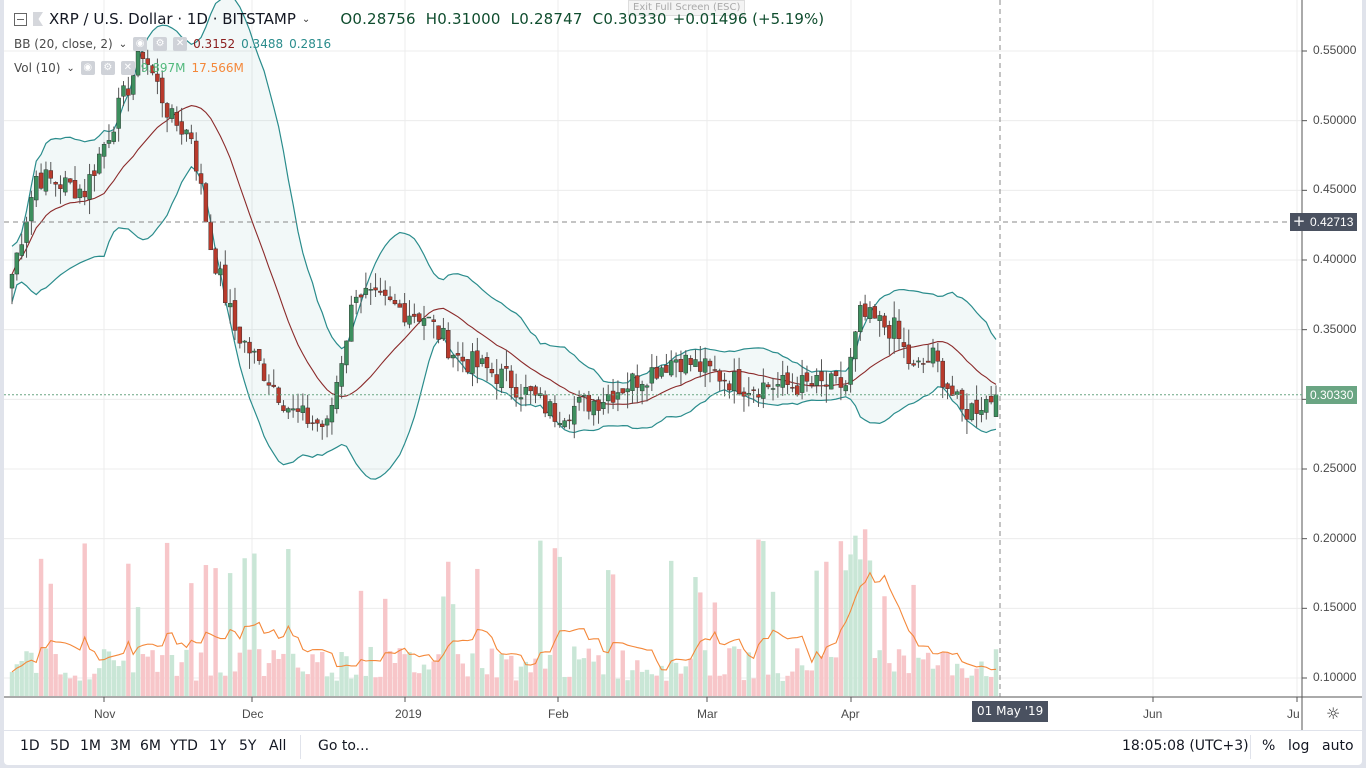  What do you see at coordinates (748, 19) in the screenshot?
I see `ohlc-change: +0.01496 (+5.19%)` at bounding box center [748, 19].